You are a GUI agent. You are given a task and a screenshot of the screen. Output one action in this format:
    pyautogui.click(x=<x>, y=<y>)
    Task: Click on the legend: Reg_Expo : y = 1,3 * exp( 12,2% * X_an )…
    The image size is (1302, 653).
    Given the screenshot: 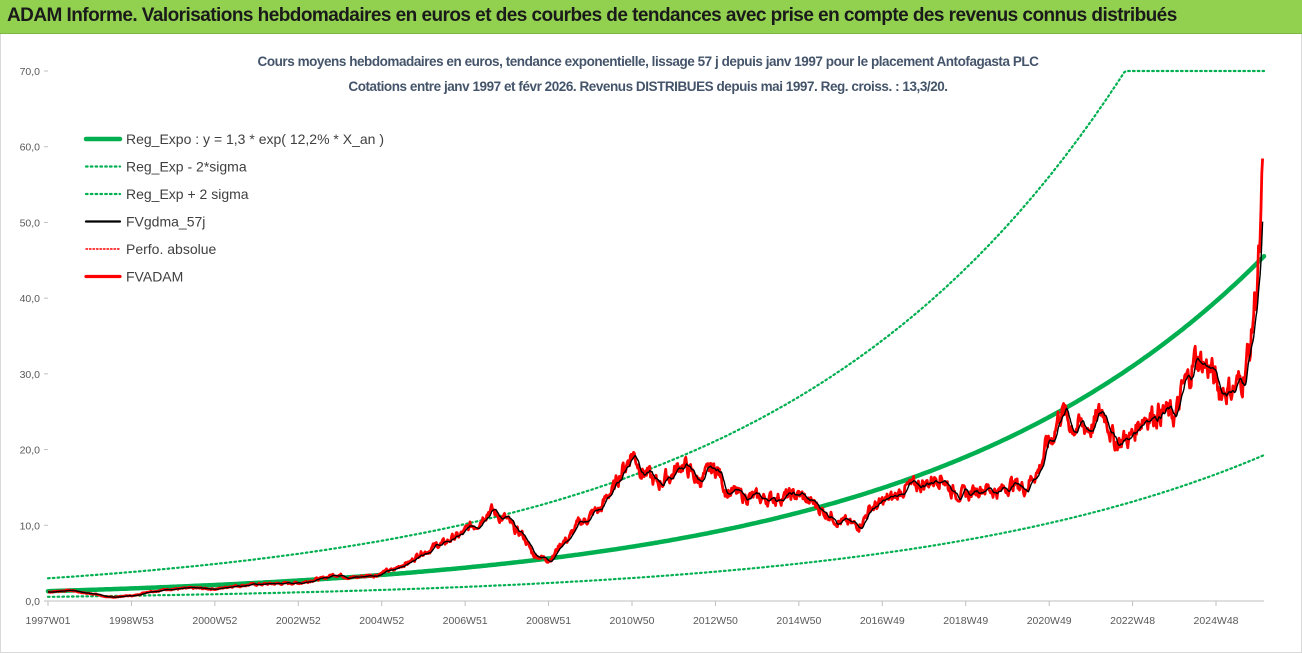 What is the action you would take?
    pyautogui.click(x=233, y=208)
    